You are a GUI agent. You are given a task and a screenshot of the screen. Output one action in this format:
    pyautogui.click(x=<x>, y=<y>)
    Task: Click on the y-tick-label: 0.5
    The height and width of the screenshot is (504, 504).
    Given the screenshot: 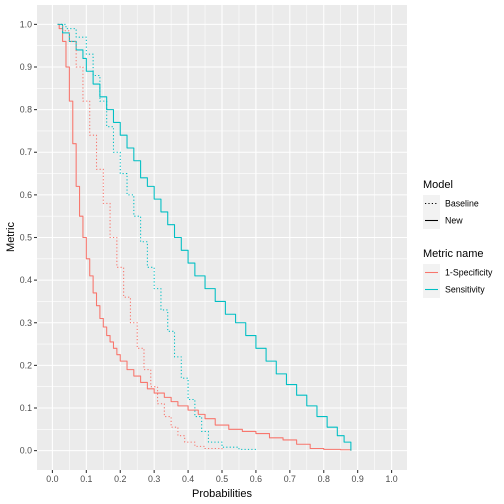 What is the action you would take?
    pyautogui.click(x=26, y=238)
    